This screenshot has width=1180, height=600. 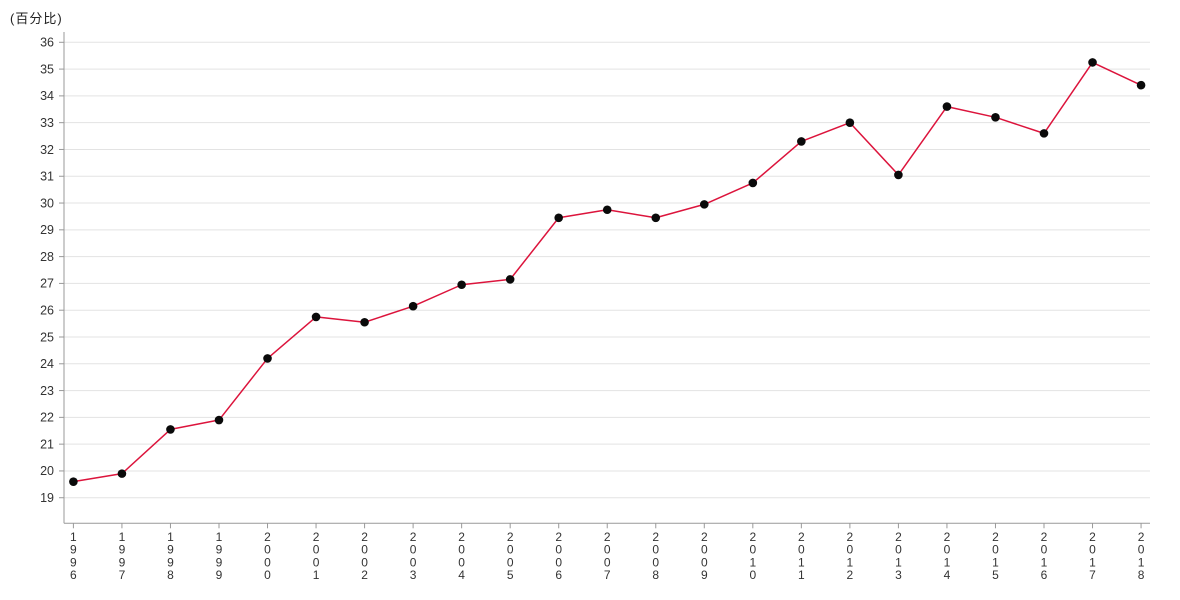 I want to click on y-tick-label-25: 25, so click(x=47, y=337).